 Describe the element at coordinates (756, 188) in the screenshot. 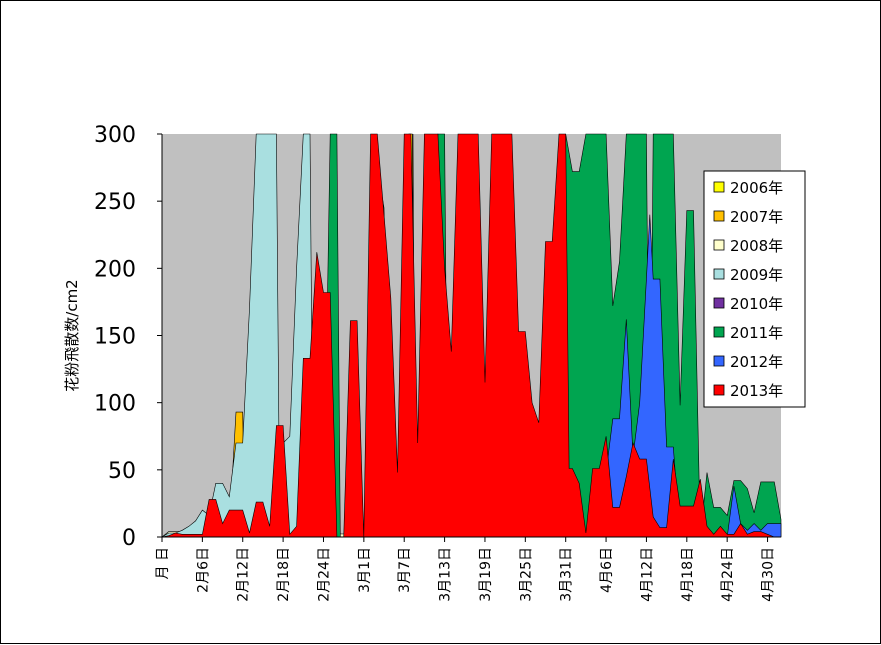

I see `legend-label: 2006年` at that location.